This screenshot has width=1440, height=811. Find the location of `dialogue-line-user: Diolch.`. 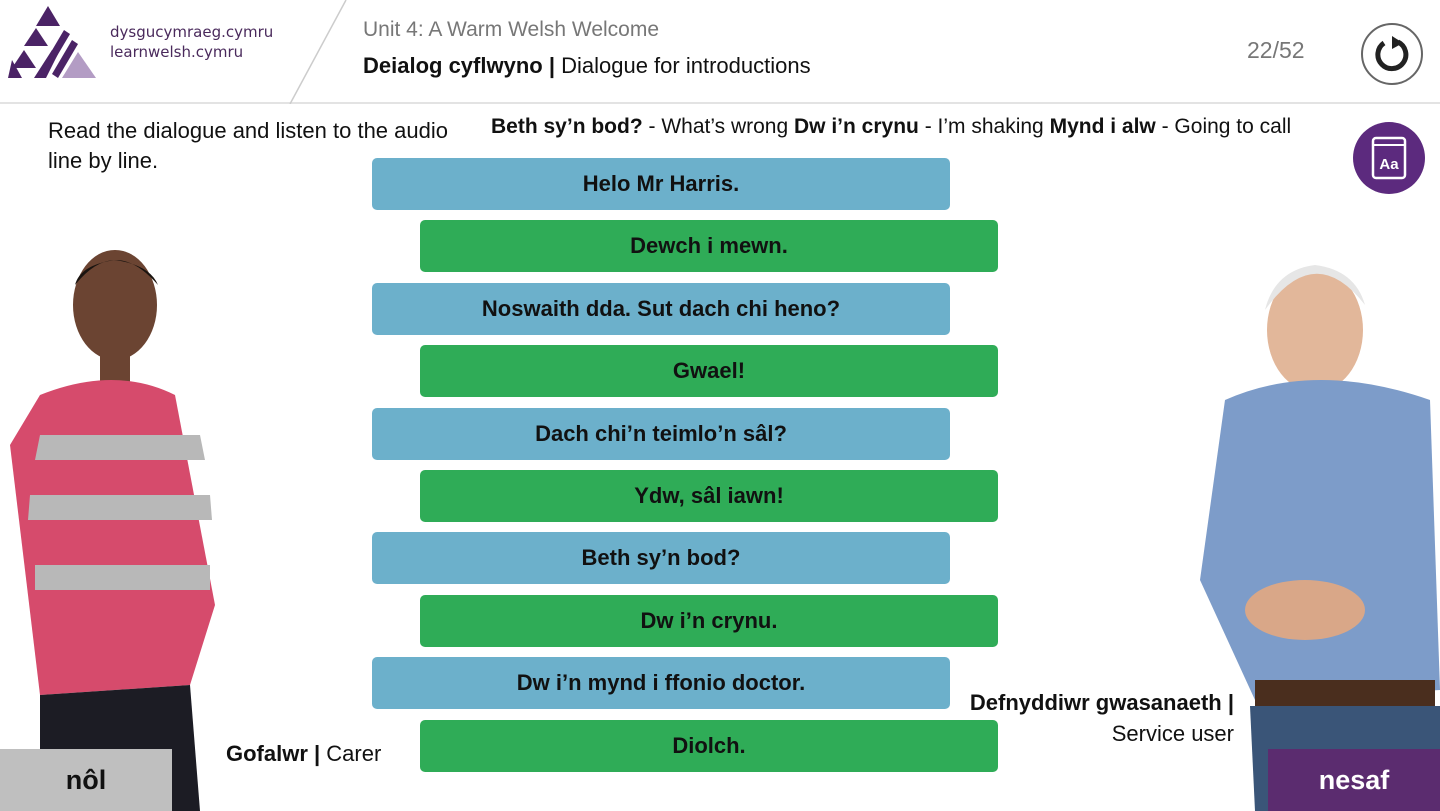

dialogue-line-user: Diolch. is located at coordinates (709, 745).